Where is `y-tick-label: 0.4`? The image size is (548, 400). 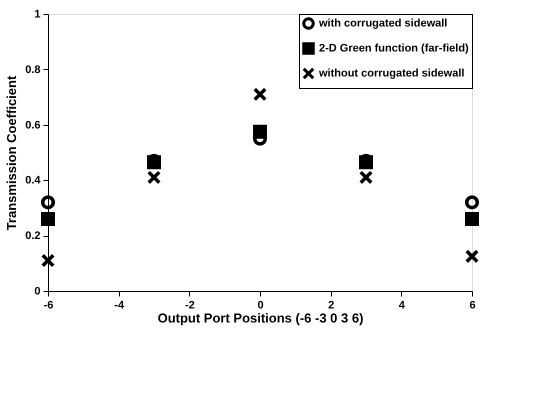
y-tick-label: 0.4 is located at coordinates (33, 180).